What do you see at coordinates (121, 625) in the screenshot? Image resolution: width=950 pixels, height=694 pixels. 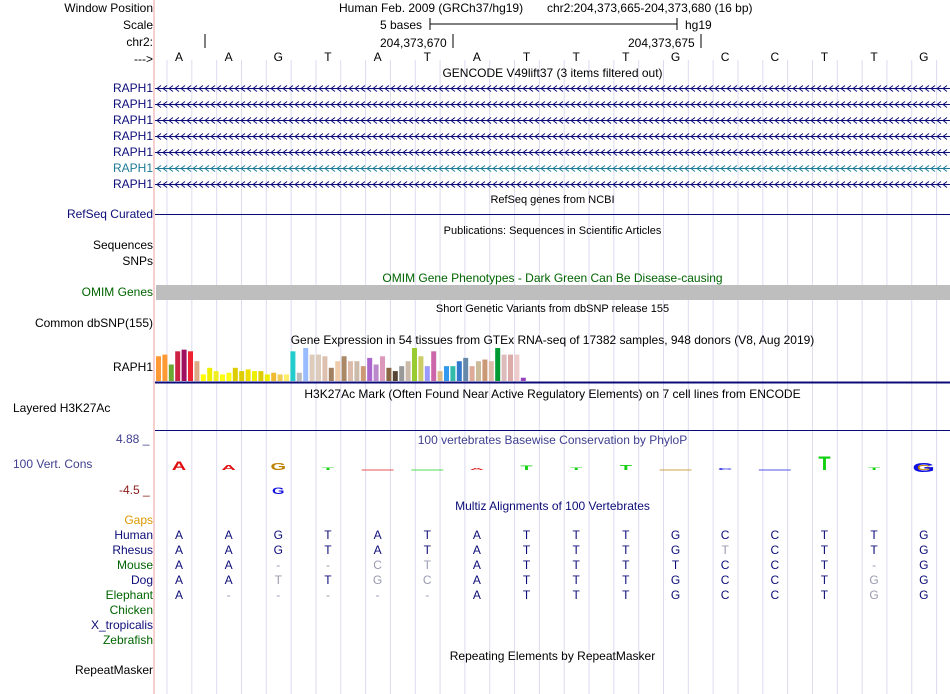 I see `species-label: X_tropicalis` at bounding box center [121, 625].